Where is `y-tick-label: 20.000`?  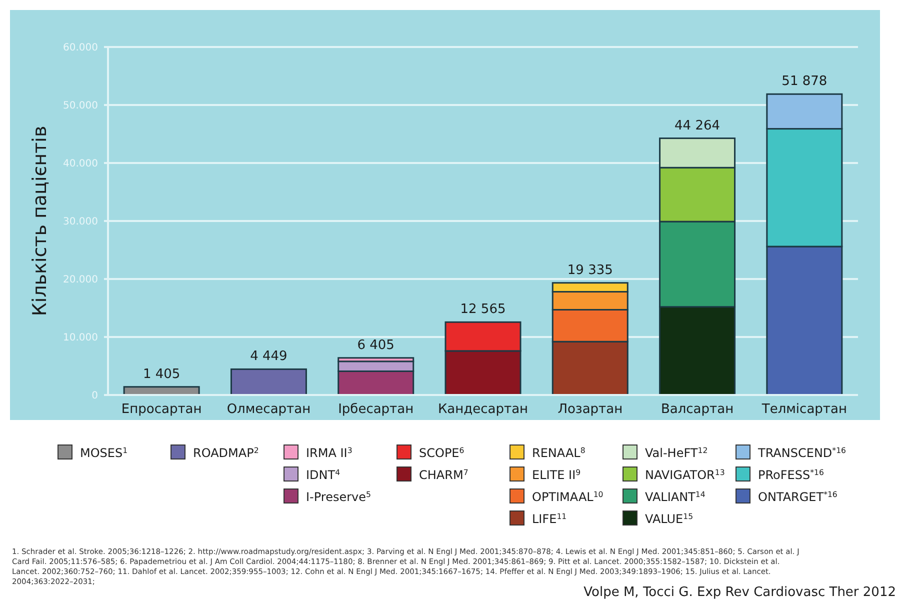
y-tick-label: 20.000 is located at coordinates (80, 280).